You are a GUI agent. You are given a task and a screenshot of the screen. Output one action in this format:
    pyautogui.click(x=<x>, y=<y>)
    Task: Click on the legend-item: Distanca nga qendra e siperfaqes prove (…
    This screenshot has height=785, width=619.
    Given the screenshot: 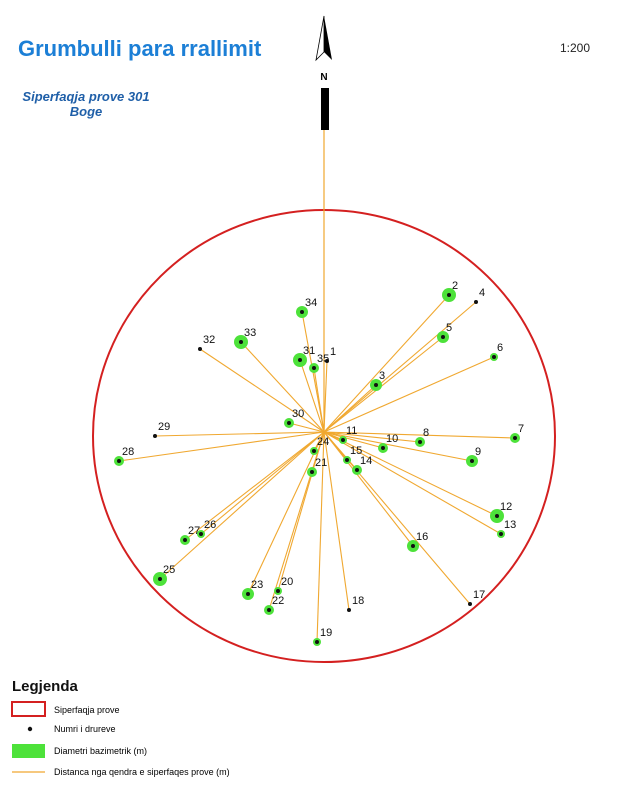 What is the action you would take?
    pyautogui.click(x=142, y=772)
    